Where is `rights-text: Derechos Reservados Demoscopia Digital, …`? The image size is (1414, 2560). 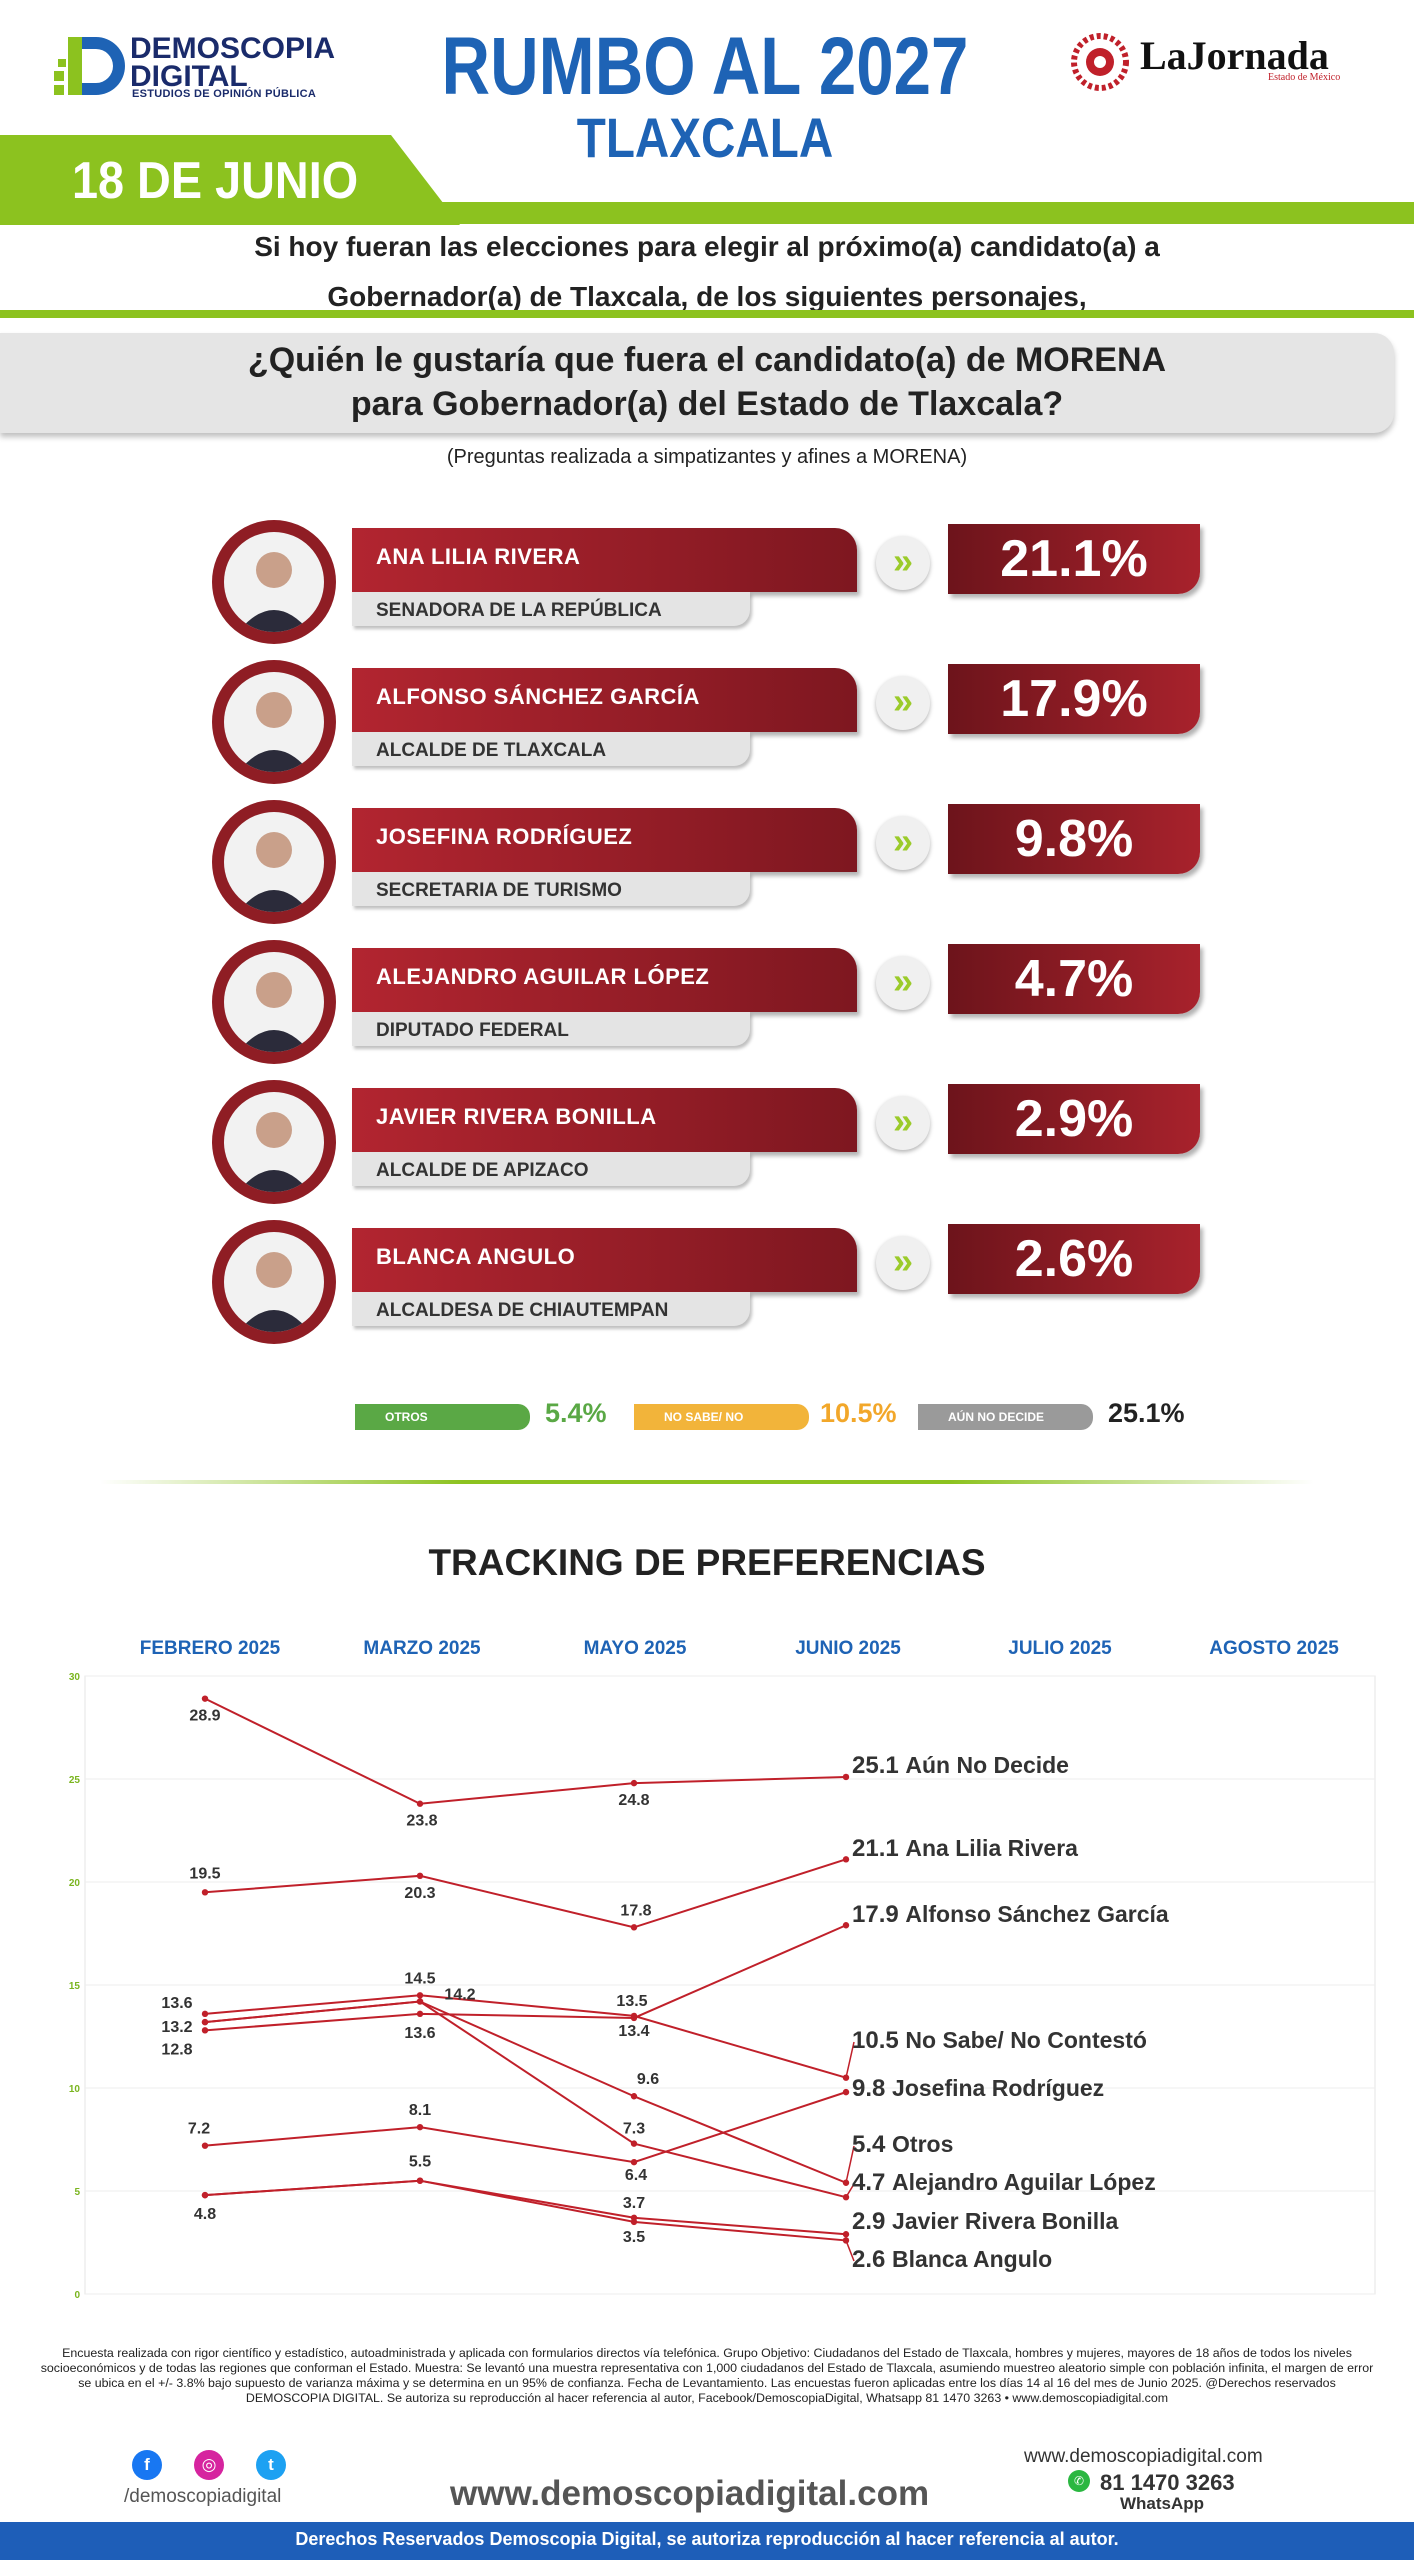 rights-text: Derechos Reservados Demoscopia Digital, … is located at coordinates (707, 2539).